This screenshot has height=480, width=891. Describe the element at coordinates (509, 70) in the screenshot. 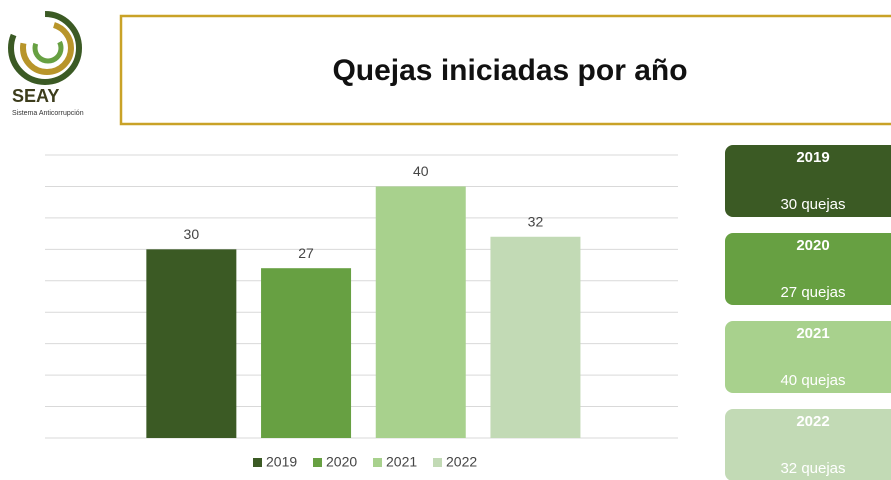

I see `chart-title: Quejas iniciadas por año` at that location.